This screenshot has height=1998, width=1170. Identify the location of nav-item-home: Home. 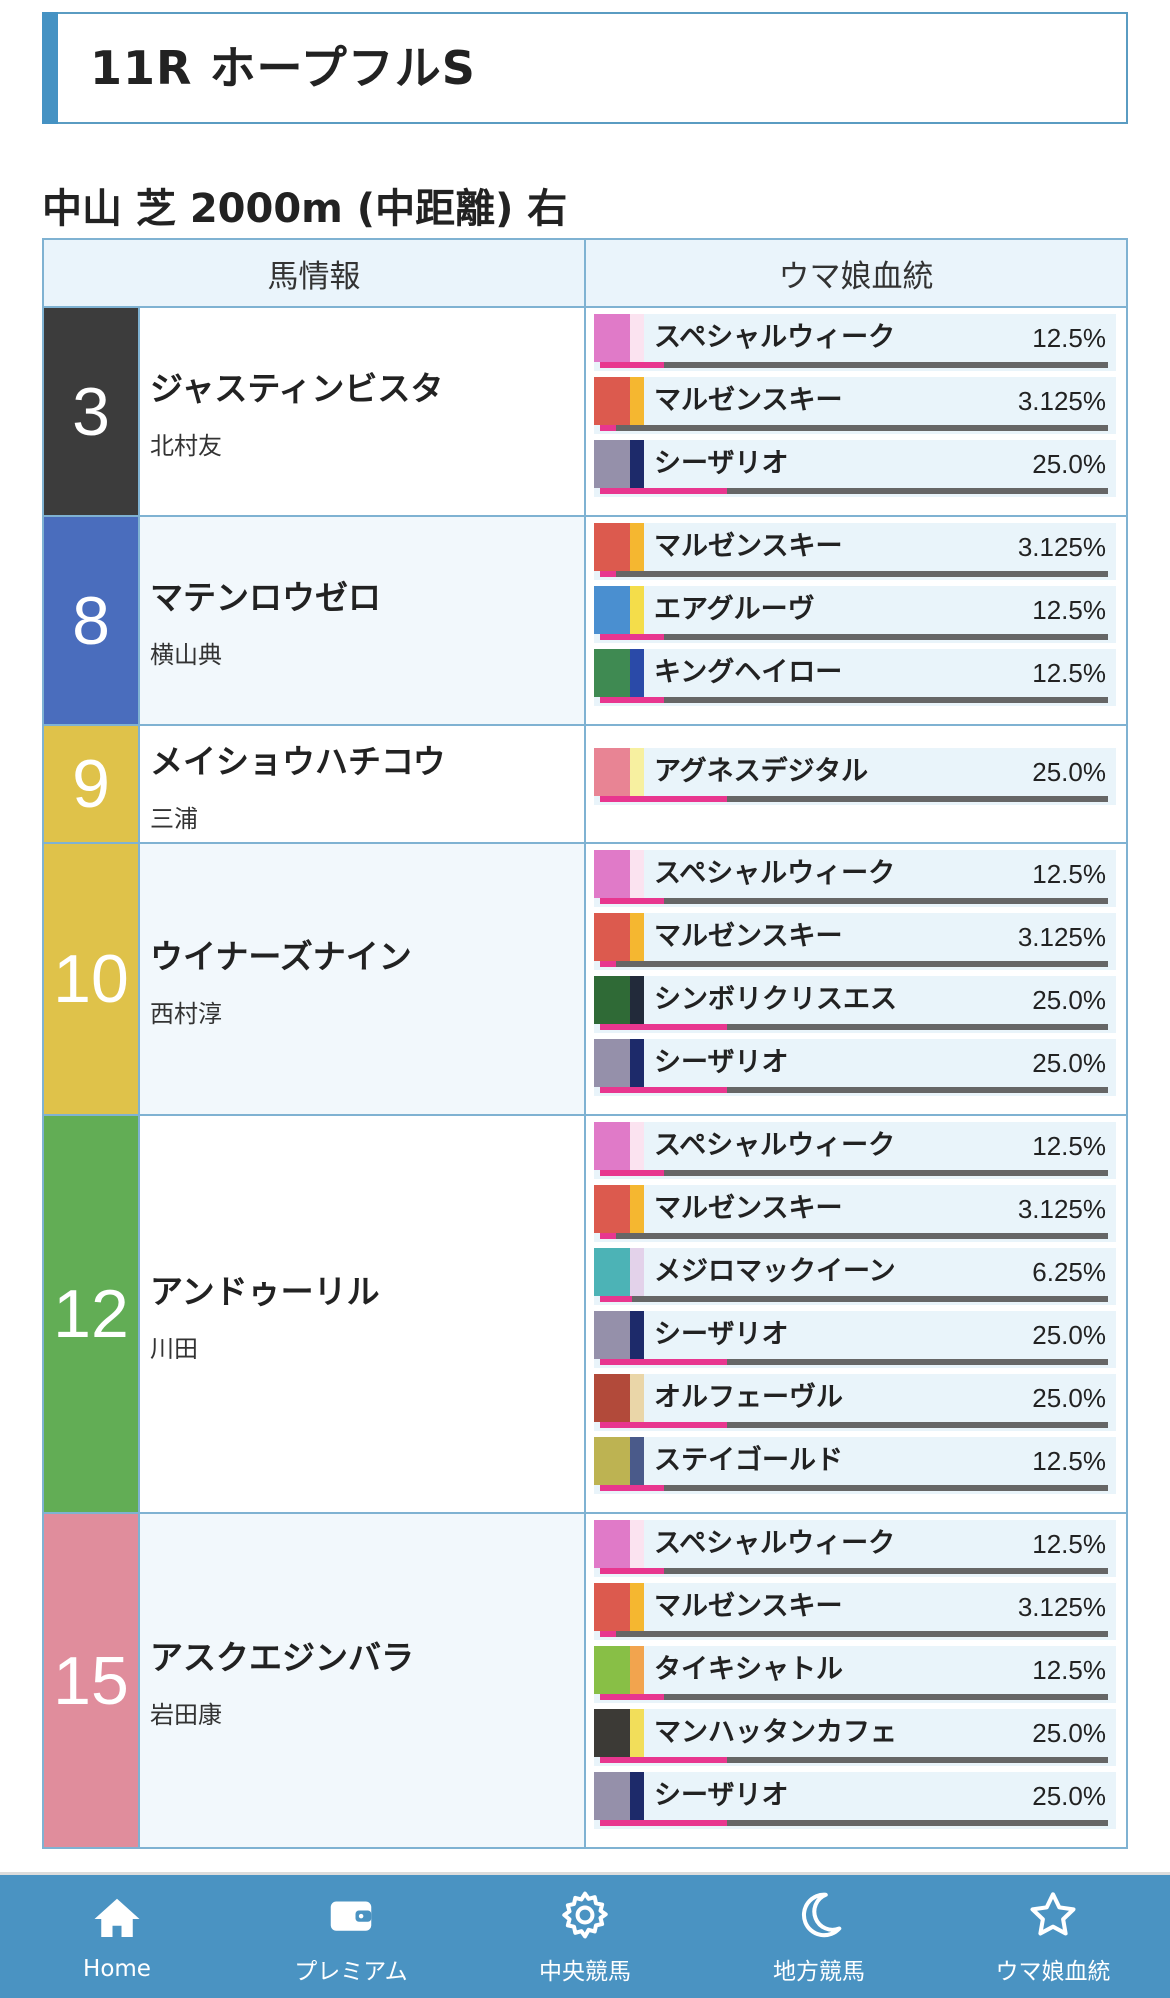
(117, 1936).